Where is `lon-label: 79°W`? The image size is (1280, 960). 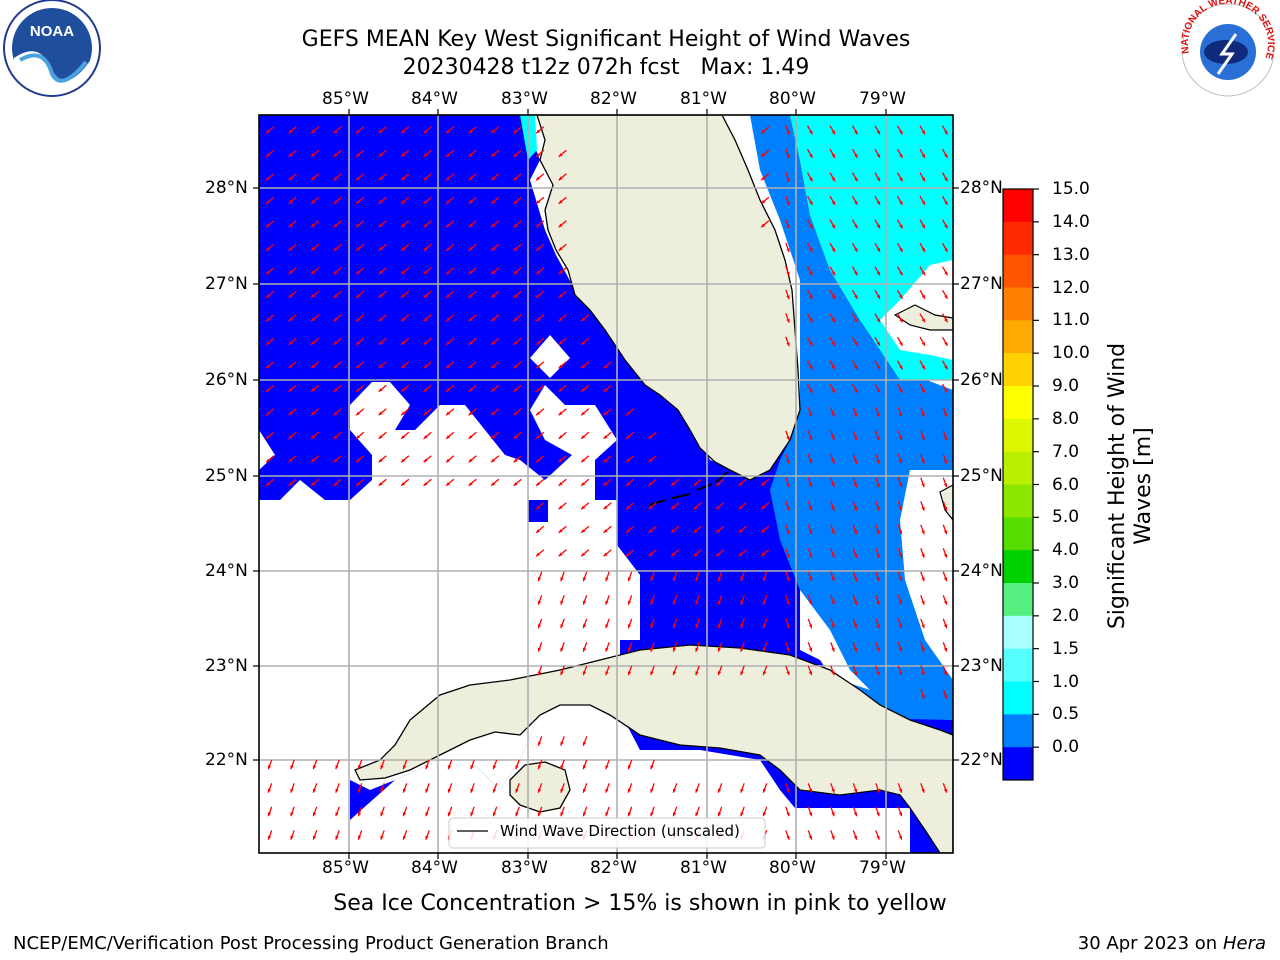 lon-label: 79°W is located at coordinates (882, 868).